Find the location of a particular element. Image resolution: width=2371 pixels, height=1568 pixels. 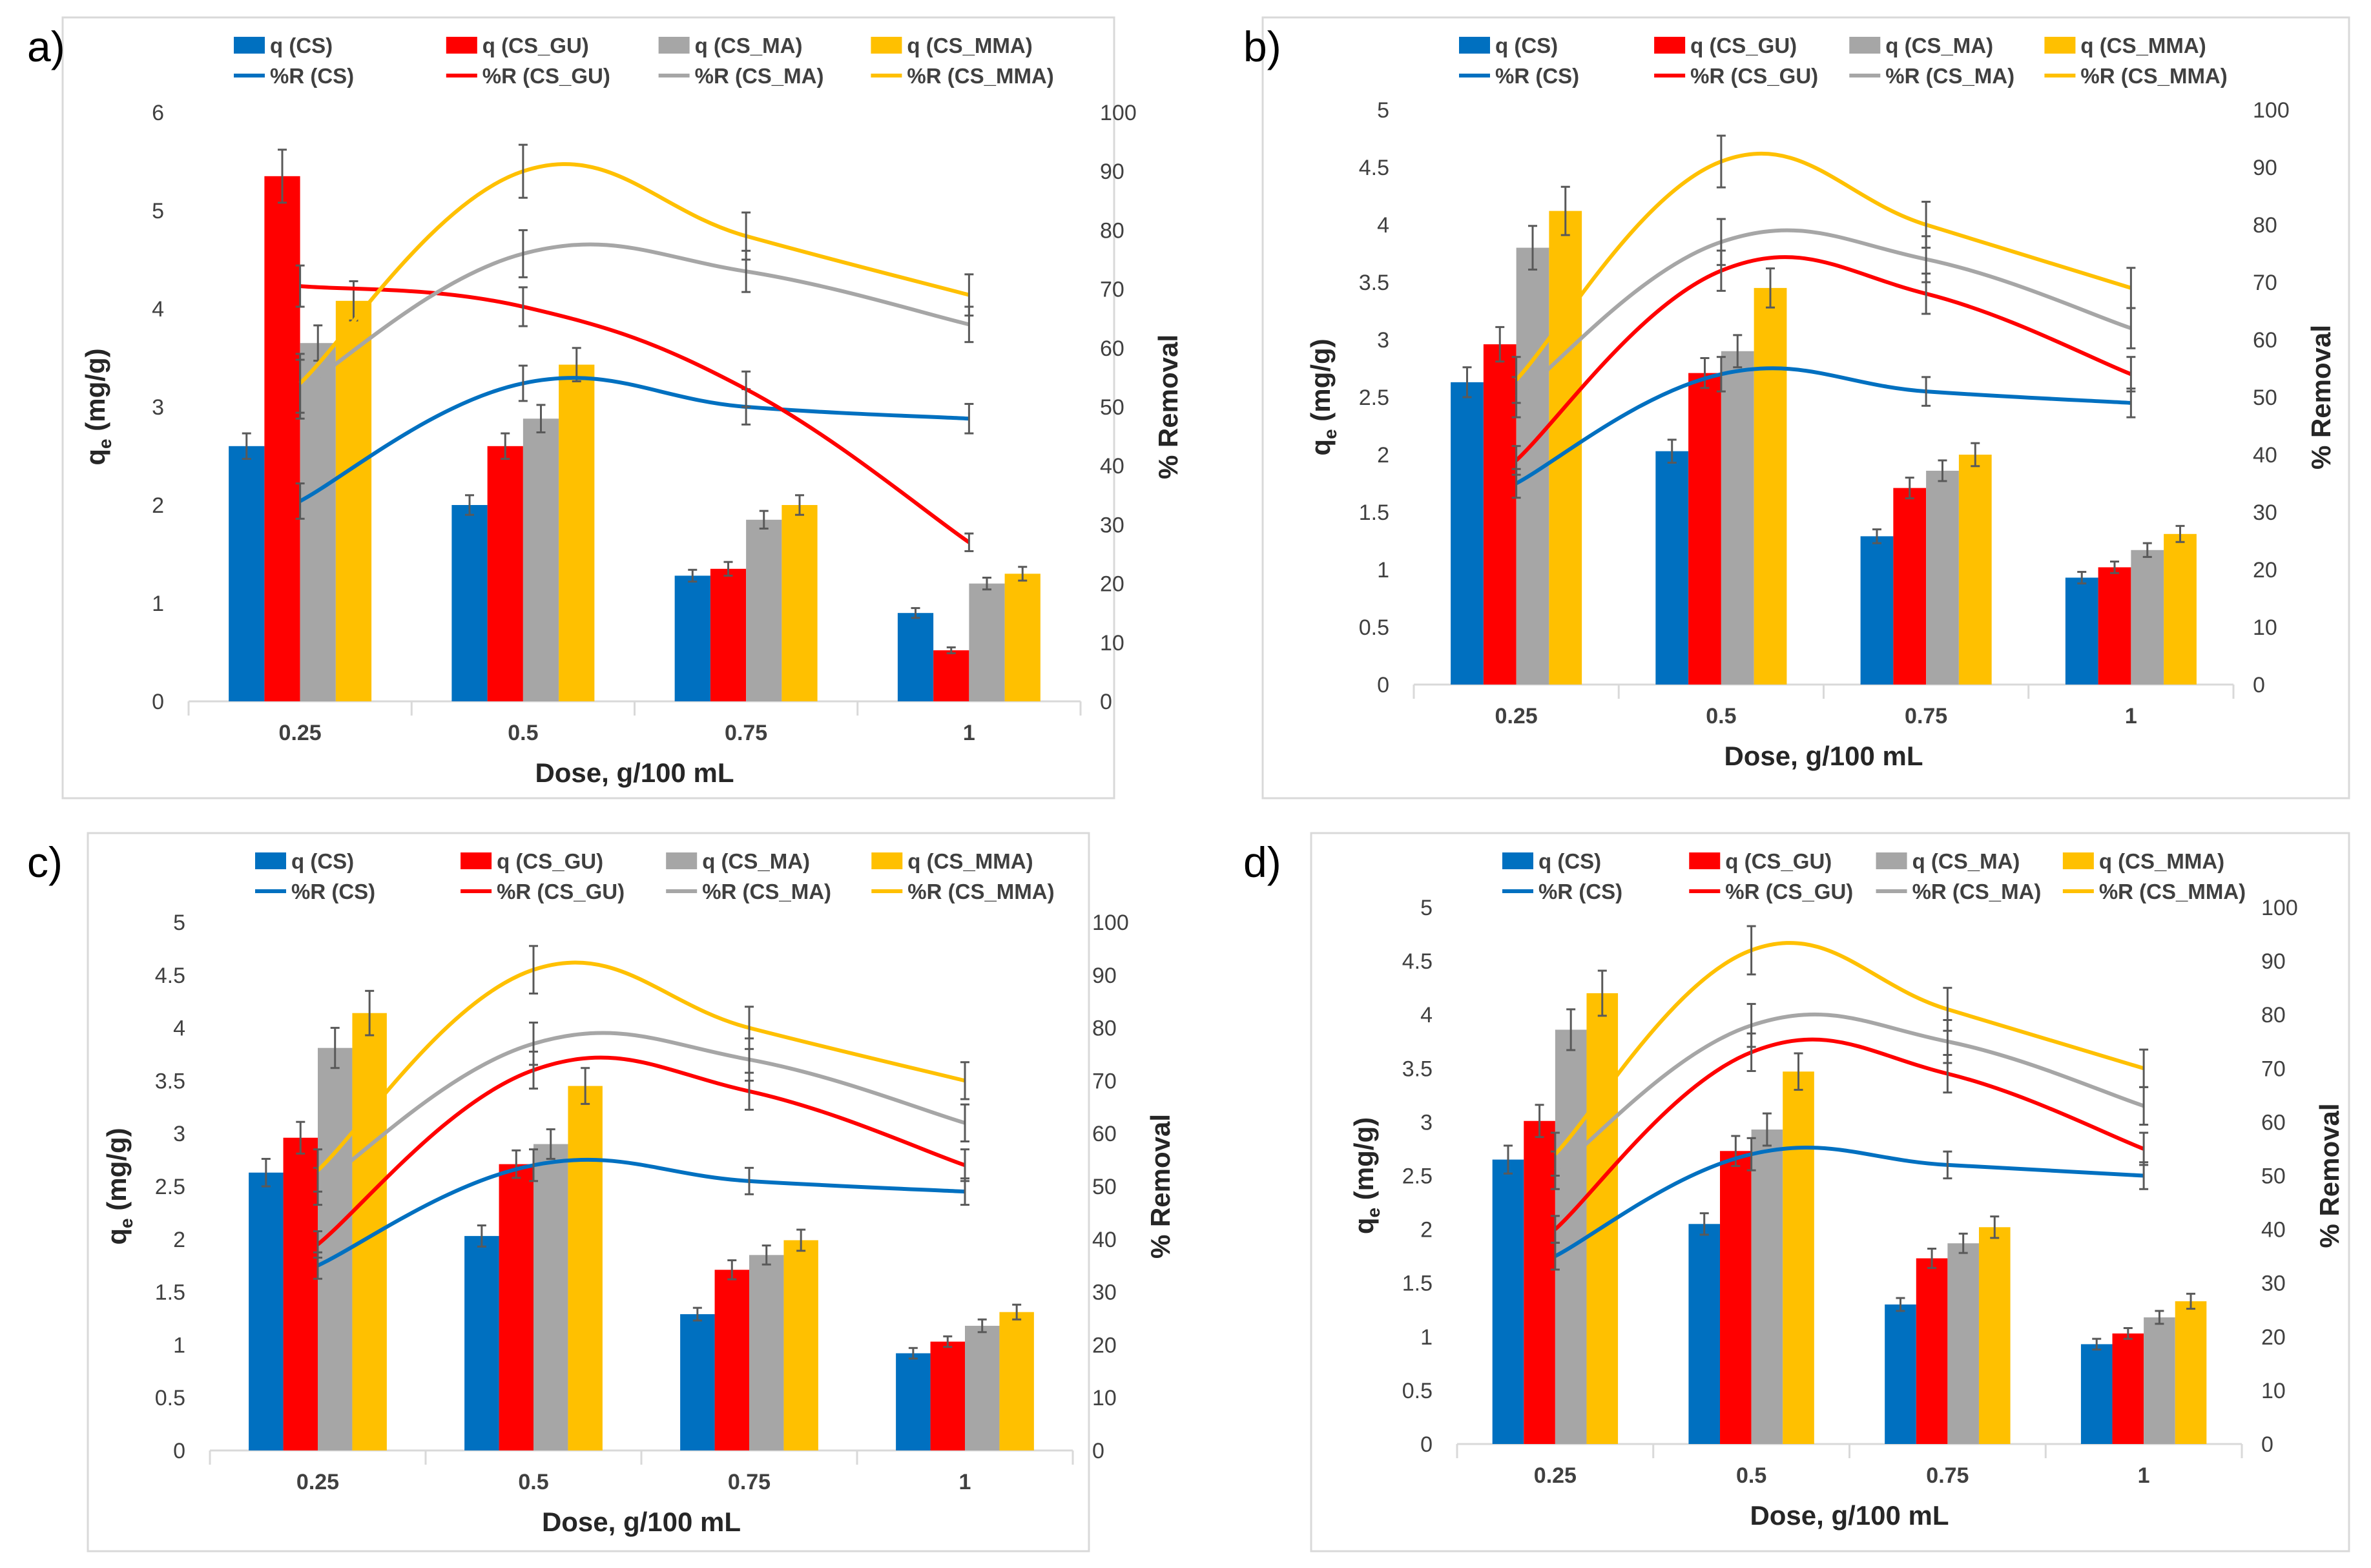

legend-label: q (CS_GU) is located at coordinates (550, 861).